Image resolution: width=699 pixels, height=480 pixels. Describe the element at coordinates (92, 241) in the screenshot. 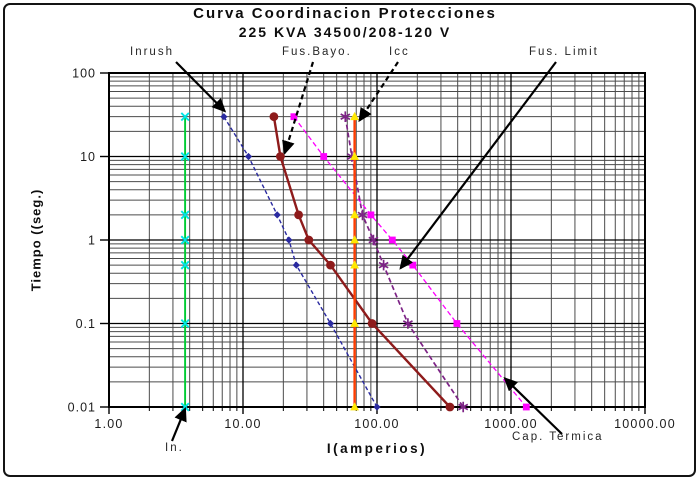

I see `y-tick-label: 1` at that location.